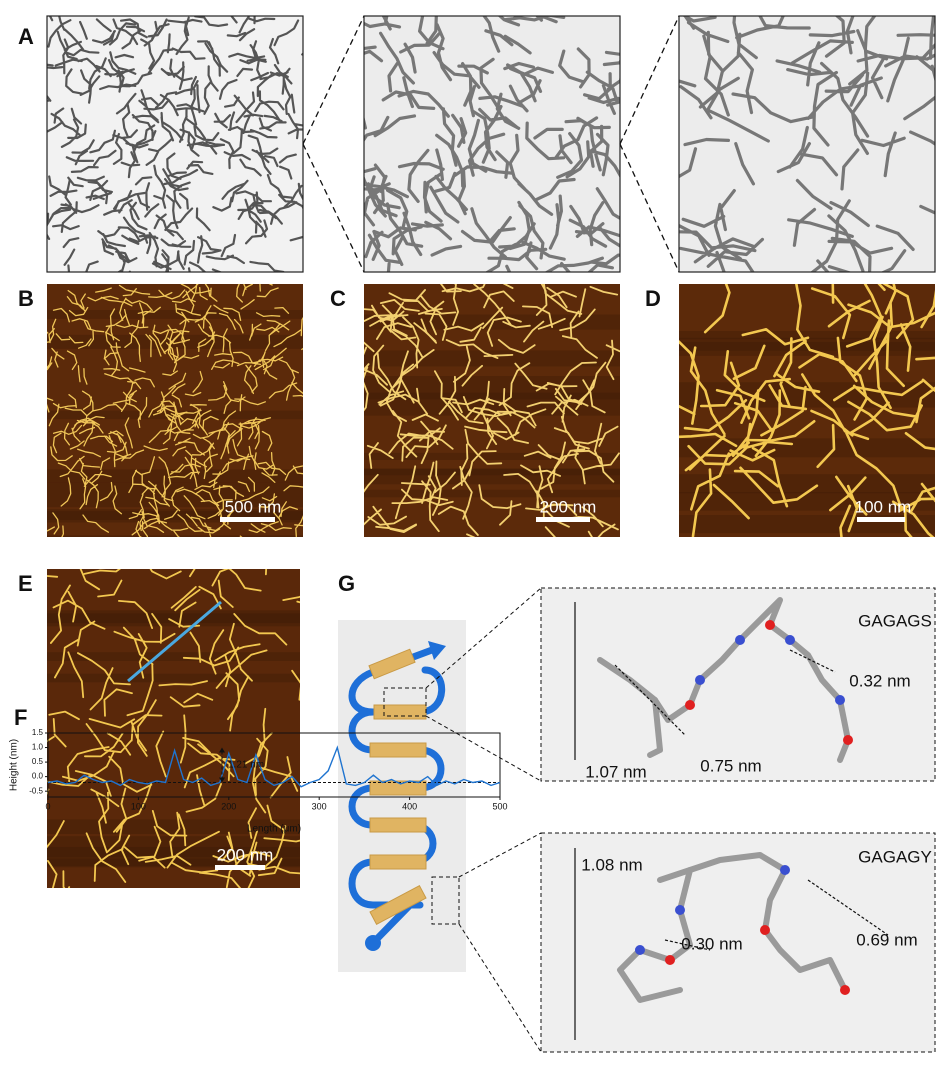 This screenshot has height=1068, width=952. What do you see at coordinates (25, 583) in the screenshot?
I see `panel-label: E` at bounding box center [25, 583].